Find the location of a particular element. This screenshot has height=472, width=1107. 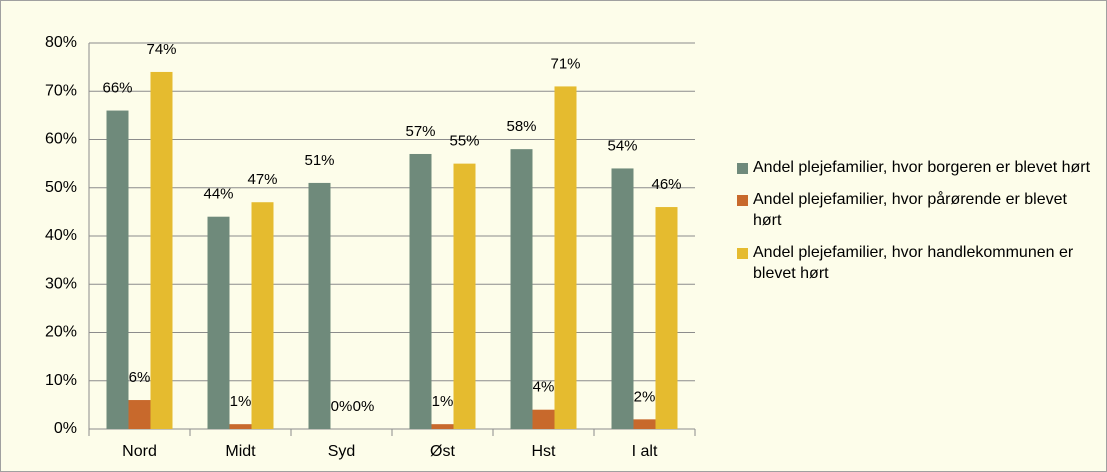

x-tick-label: Øst is located at coordinates (442, 451).